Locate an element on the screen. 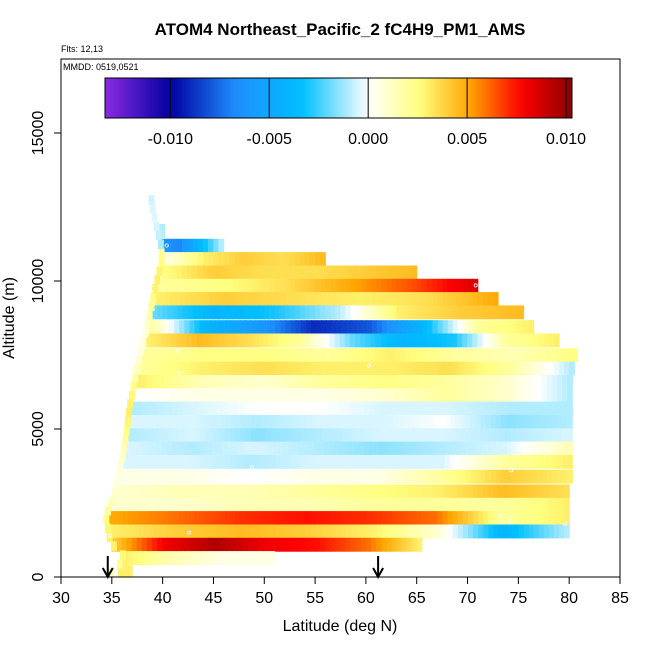 Image resolution: width=650 pixels, height=650 pixels. x-axis: 30 35 40 45 50 55 60 65 70 75 80 85 is located at coordinates (340, 592).